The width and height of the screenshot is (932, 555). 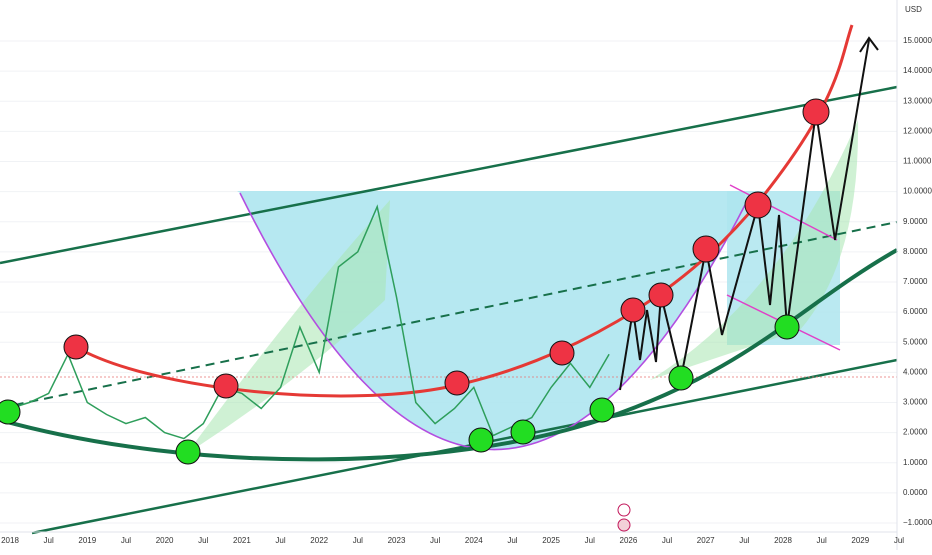 What do you see at coordinates (915, 251) in the screenshot?
I see `y-tick-label: 8.0000` at bounding box center [915, 251].